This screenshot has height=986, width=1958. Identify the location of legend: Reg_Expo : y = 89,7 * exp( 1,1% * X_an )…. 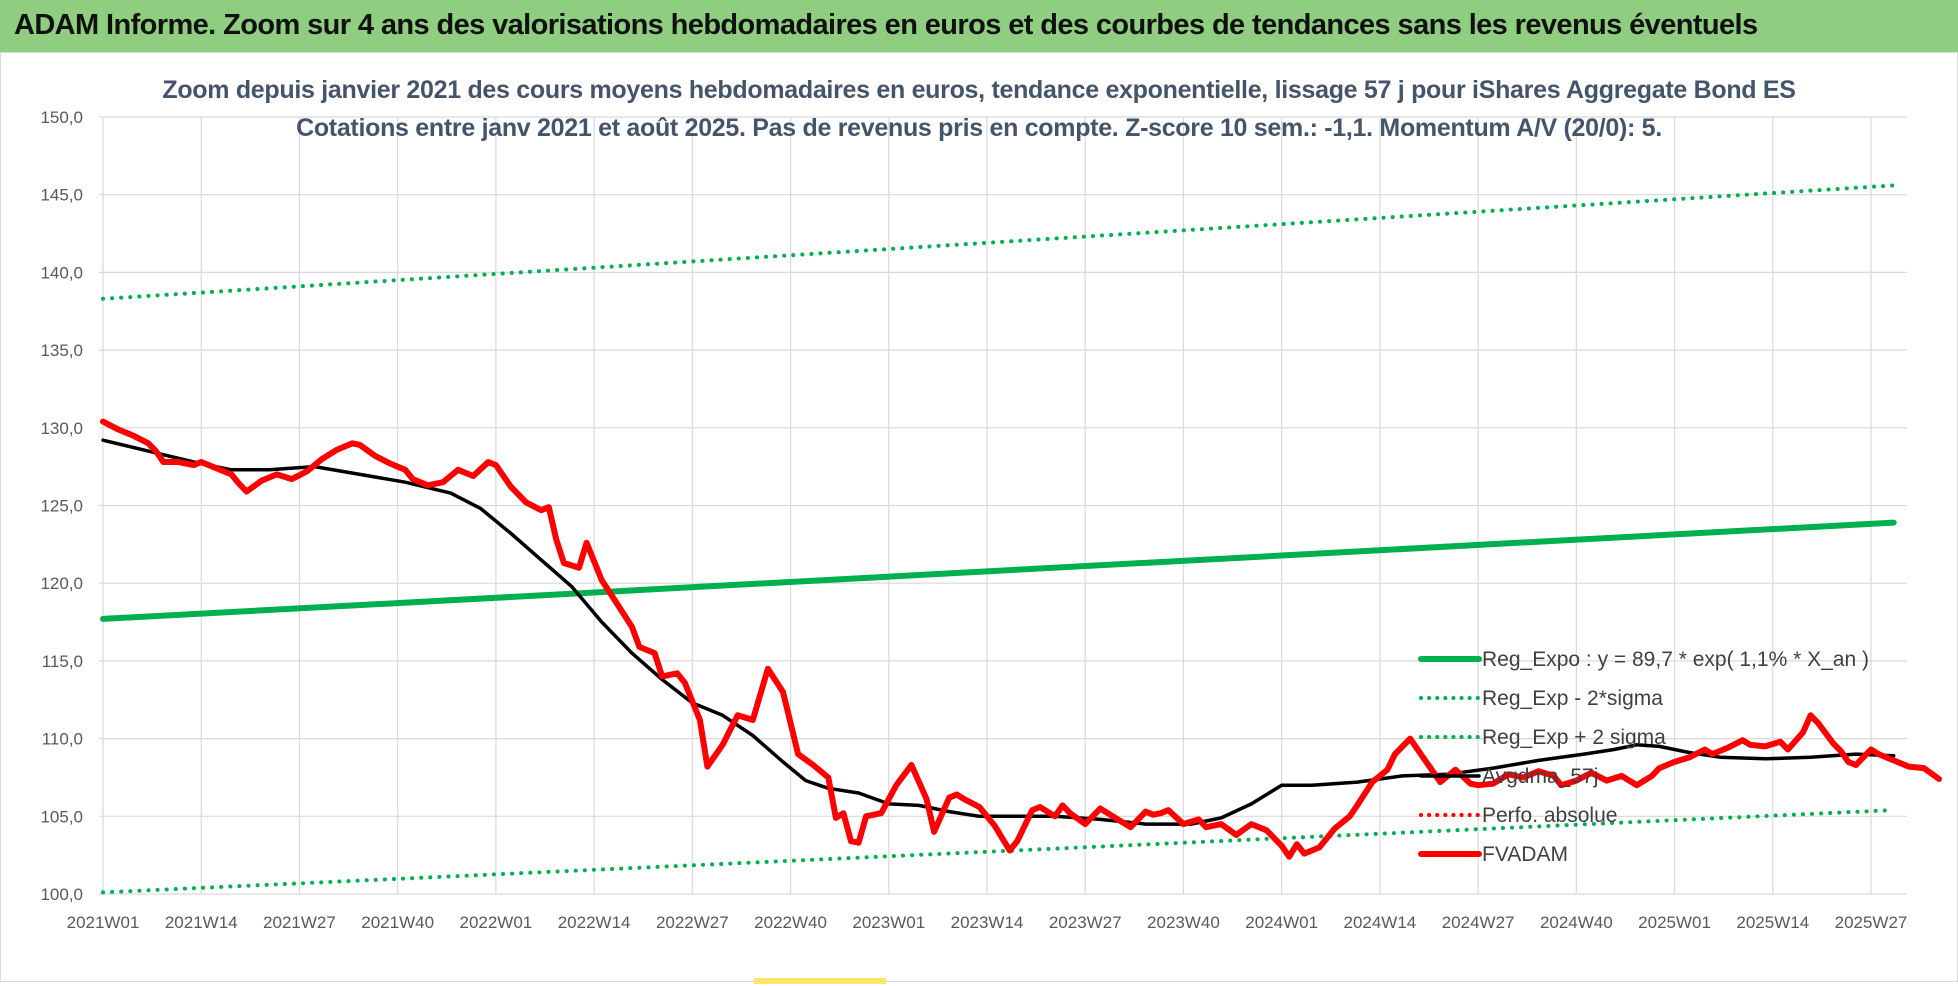
(1643, 757).